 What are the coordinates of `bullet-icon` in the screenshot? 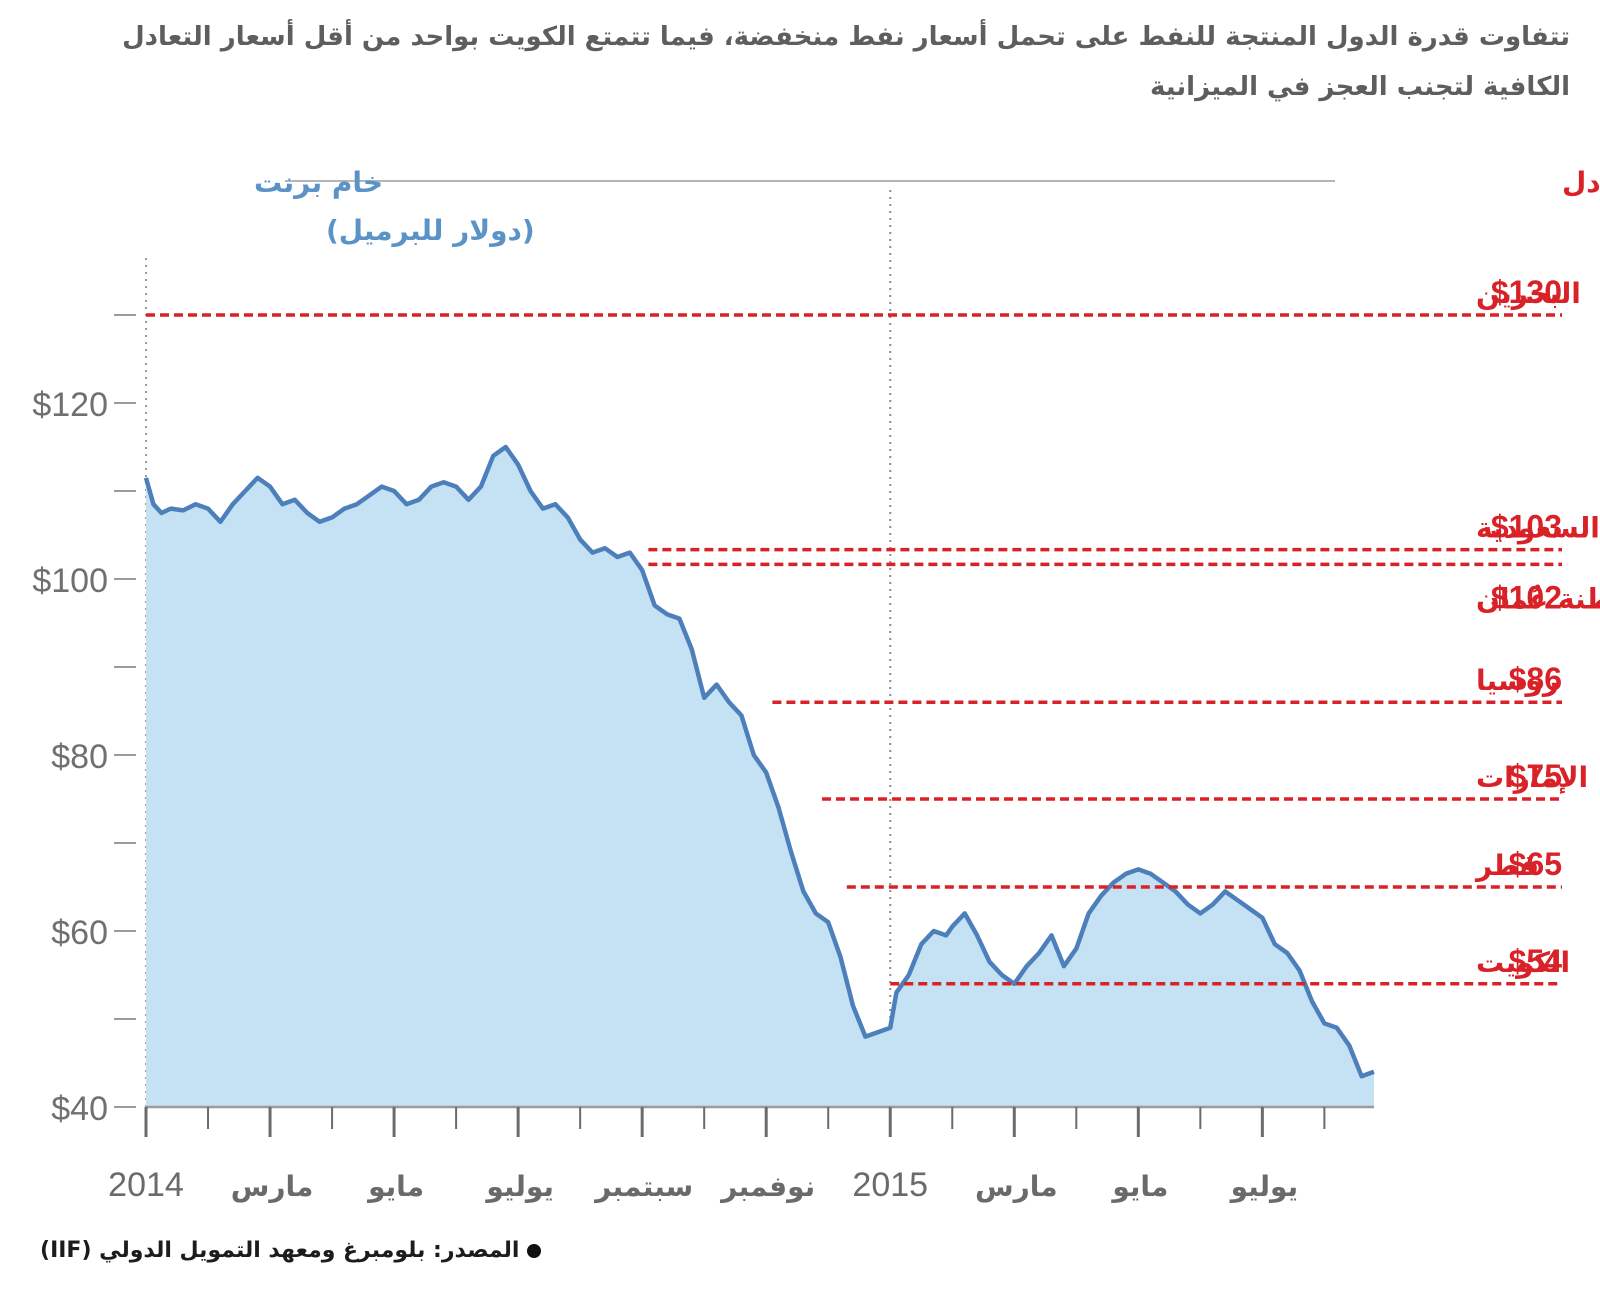 It's located at (534, 1251).